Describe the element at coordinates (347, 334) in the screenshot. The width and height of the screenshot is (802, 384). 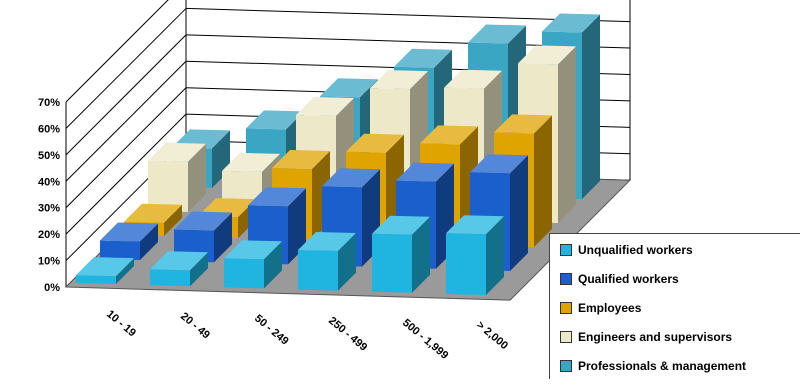
I see `x-category-label: 250 - 499` at that location.